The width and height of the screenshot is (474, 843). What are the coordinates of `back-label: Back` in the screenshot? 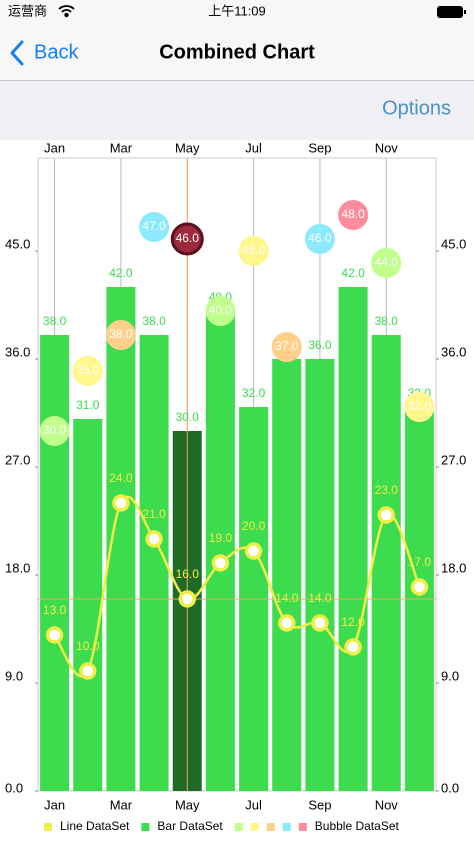 It's located at (56, 52).